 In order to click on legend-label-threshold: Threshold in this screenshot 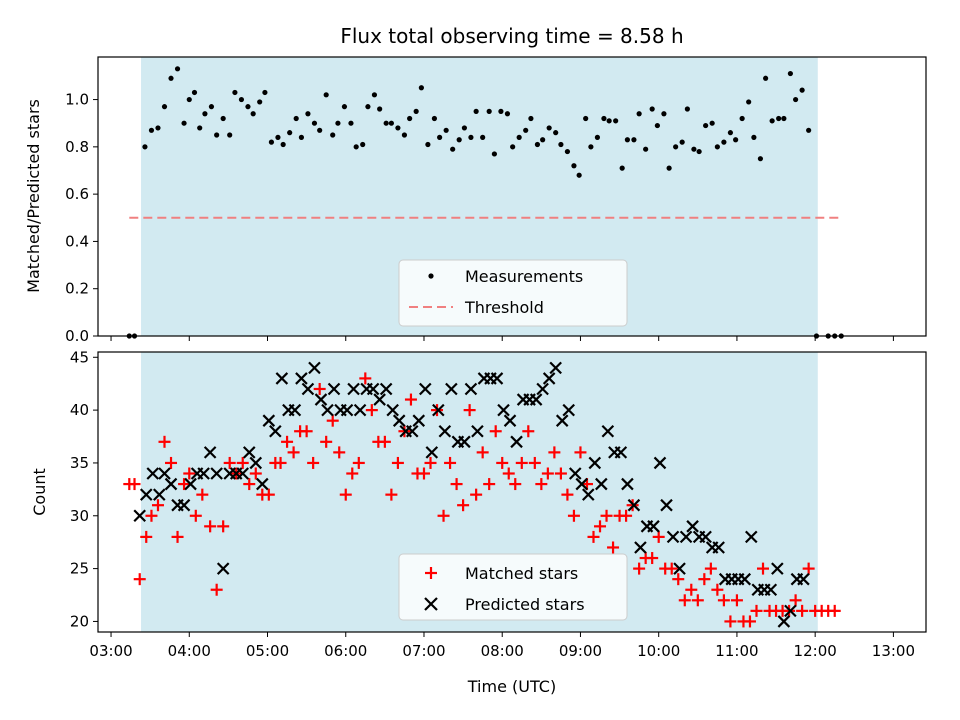, I will do `click(504, 307)`.